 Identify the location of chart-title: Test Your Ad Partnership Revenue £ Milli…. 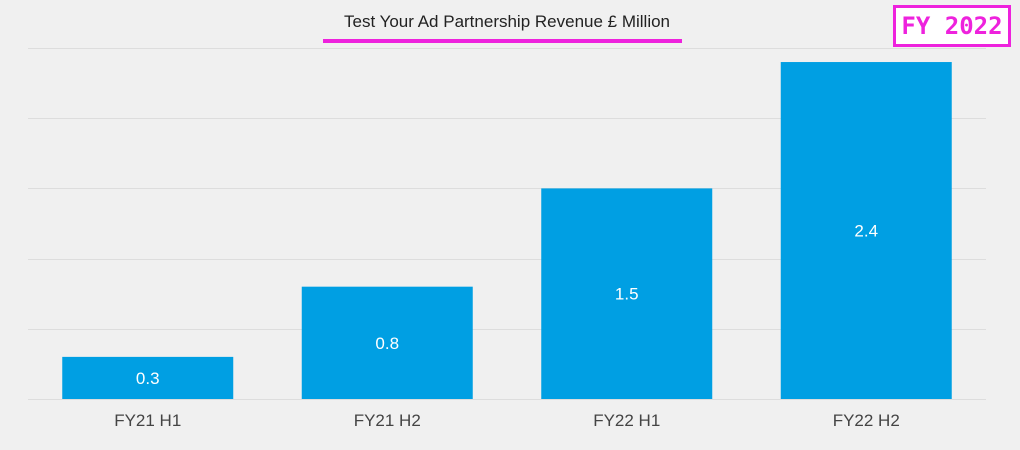
(507, 21).